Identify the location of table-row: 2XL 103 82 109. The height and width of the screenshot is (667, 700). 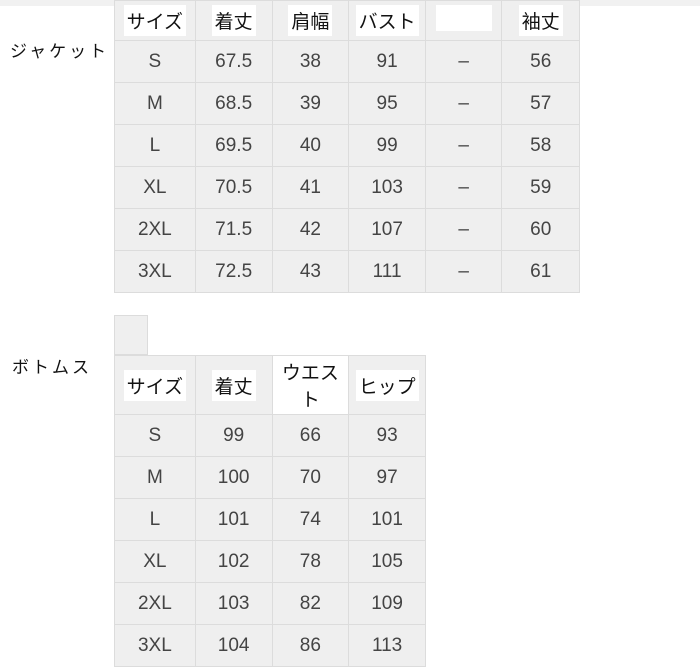
(270, 603).